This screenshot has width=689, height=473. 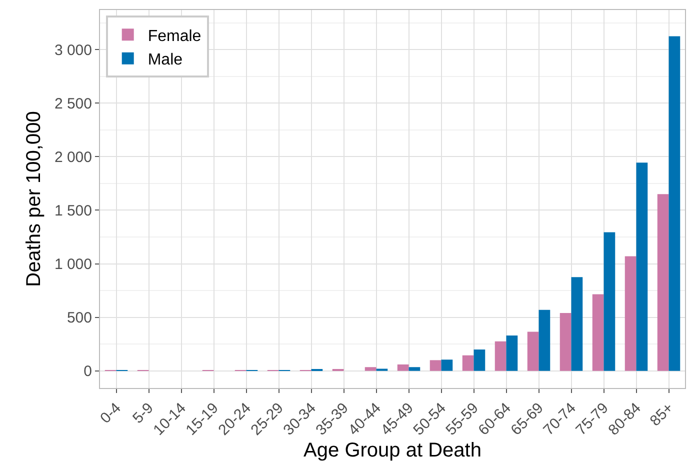 What do you see at coordinates (393, 450) in the screenshot?
I see `x-axis-title: Age Group at Death` at bounding box center [393, 450].